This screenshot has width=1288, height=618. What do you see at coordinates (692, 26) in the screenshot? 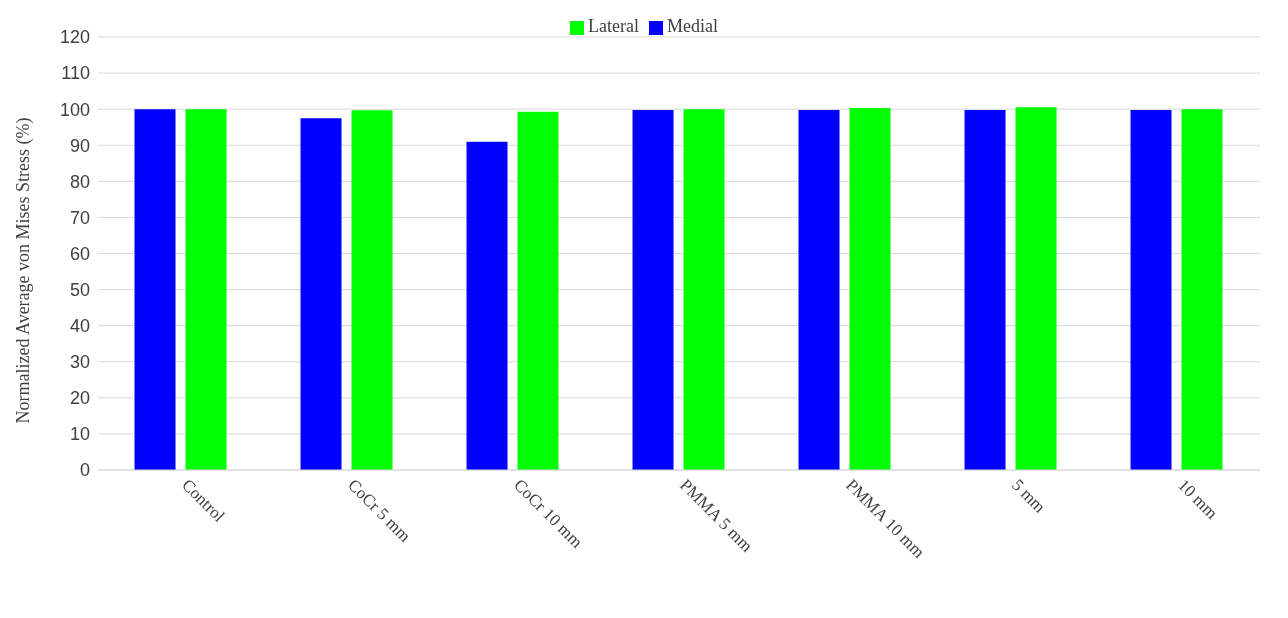
I see `legend-label: Medial` at bounding box center [692, 26].